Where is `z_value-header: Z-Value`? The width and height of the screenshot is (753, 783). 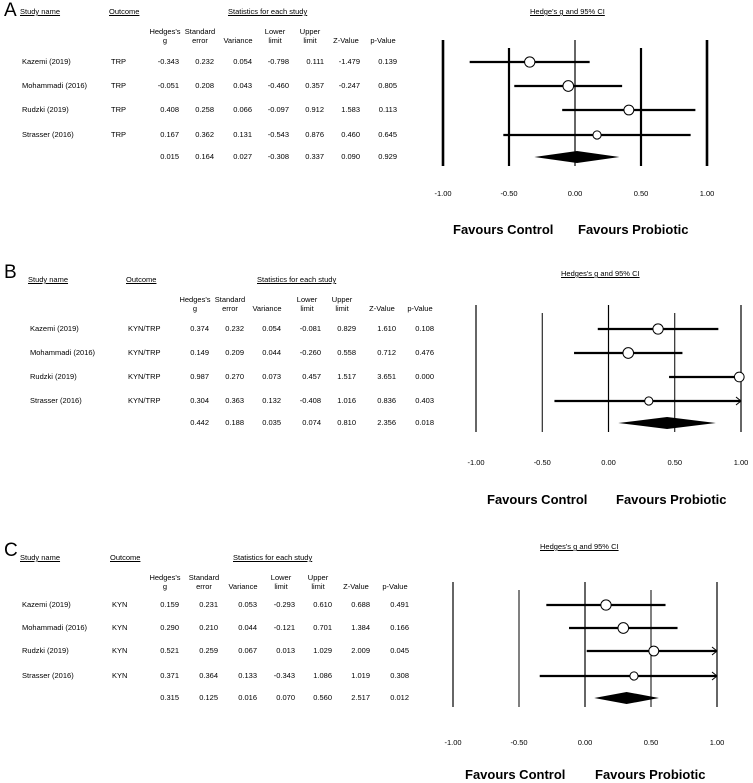 z_value-header: Z-Value is located at coordinates (382, 308).